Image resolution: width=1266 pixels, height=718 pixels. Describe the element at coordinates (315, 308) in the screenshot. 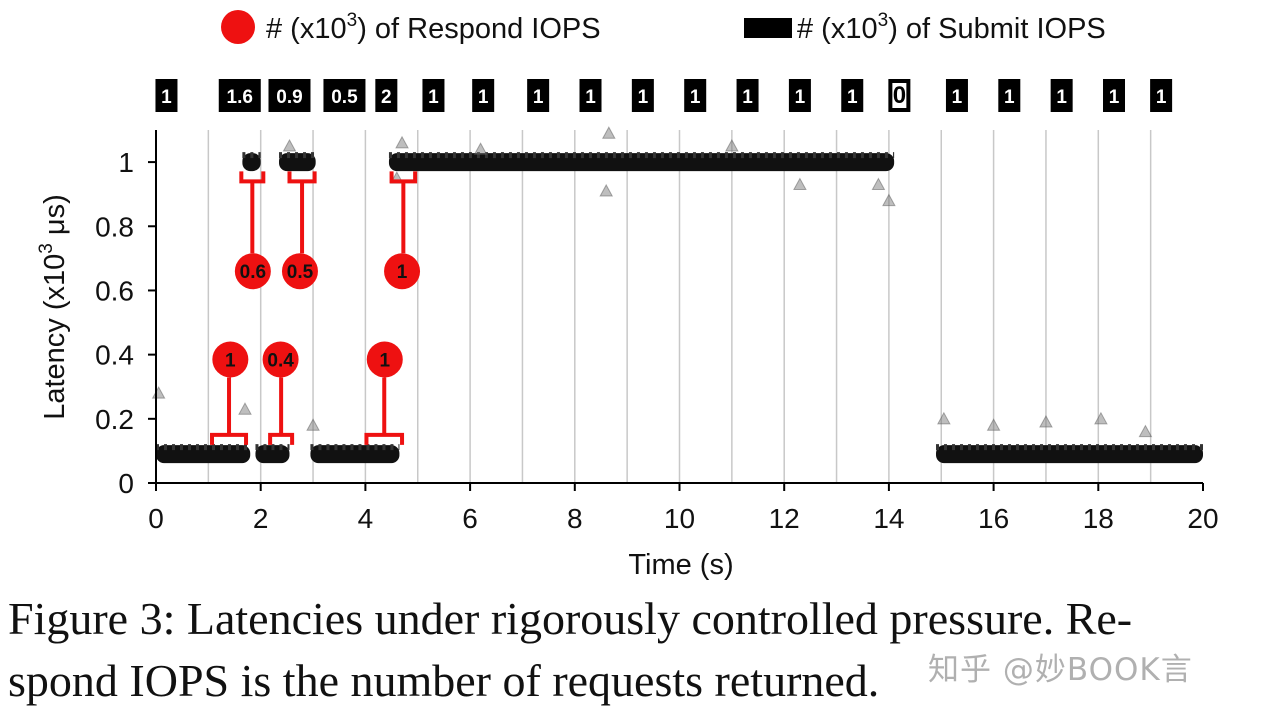

I see `respond-iops-annotations: 1 0.4 1 0.6 0.5 1` at that location.